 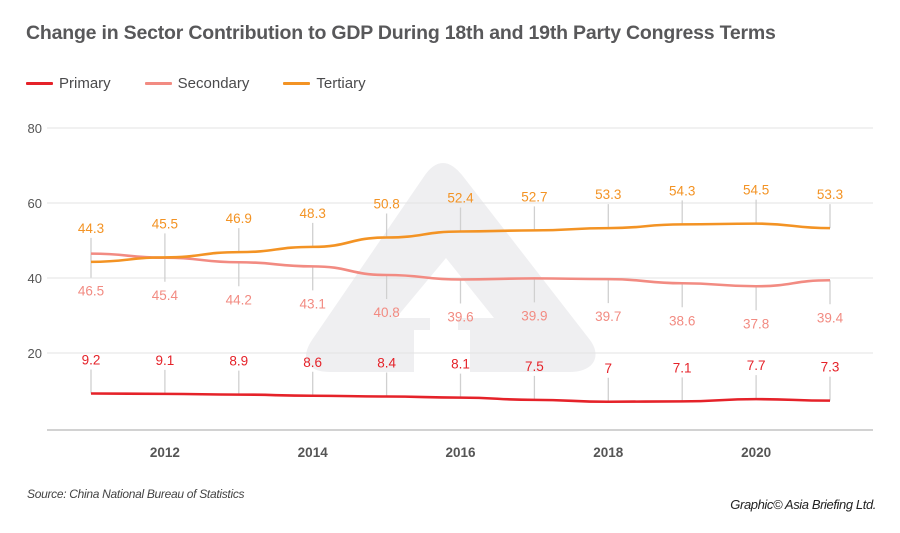 What do you see at coordinates (386, 363) in the screenshot?
I see `data-label-primary: 8.4` at bounding box center [386, 363].